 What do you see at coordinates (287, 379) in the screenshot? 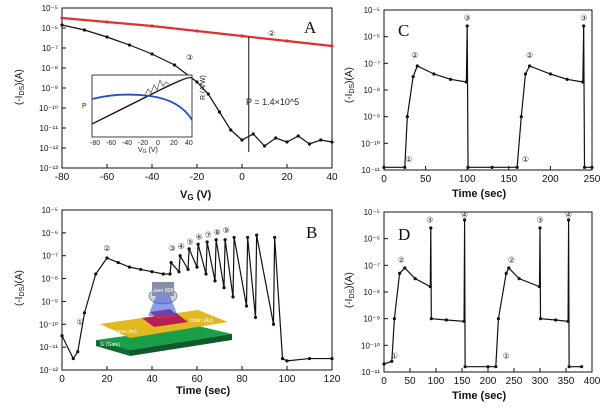
I see `x-tick-label: 100` at bounding box center [287, 379].